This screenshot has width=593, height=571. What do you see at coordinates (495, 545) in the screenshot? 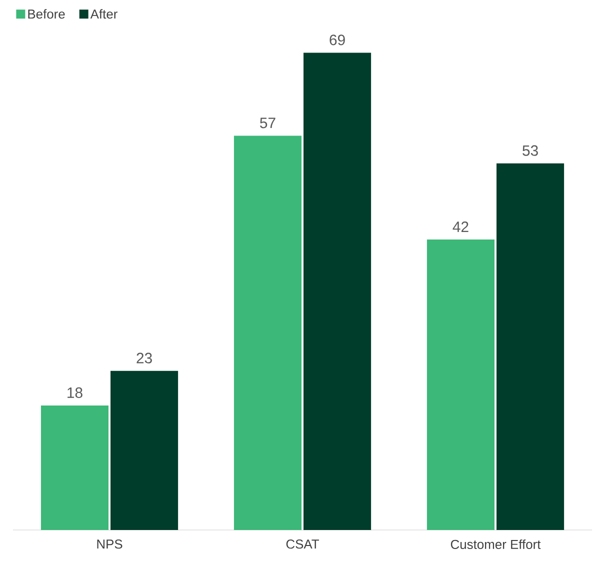
I see `x-tick-label: Customer Effort` at bounding box center [495, 545].